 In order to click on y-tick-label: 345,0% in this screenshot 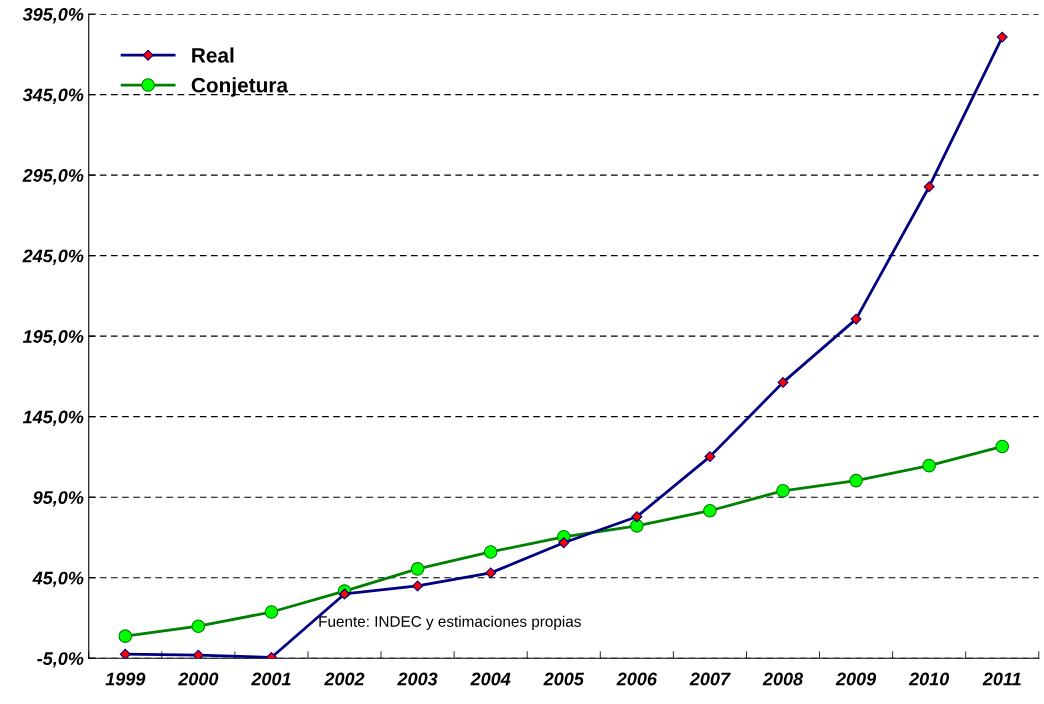, I will do `click(53, 96)`.